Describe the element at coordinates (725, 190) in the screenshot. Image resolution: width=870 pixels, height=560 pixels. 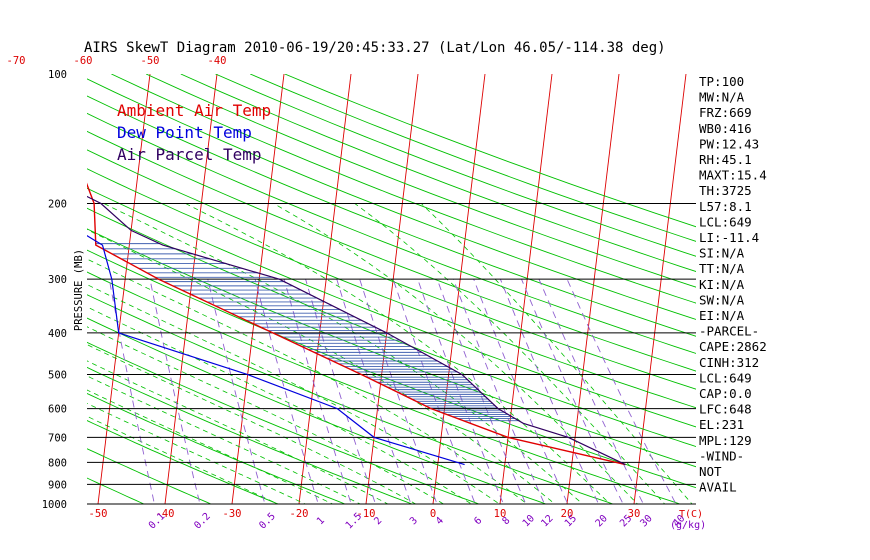
I see `index-entry: TH:3725` at that location.